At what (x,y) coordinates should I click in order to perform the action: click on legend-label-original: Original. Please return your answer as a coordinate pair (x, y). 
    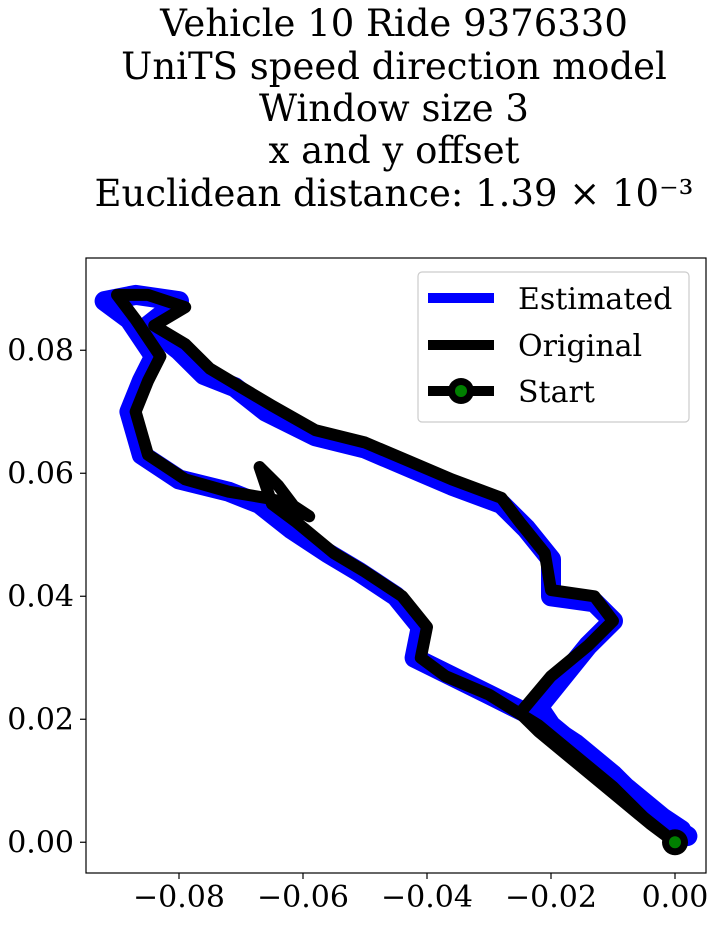
    Looking at the image, I should click on (580, 346).